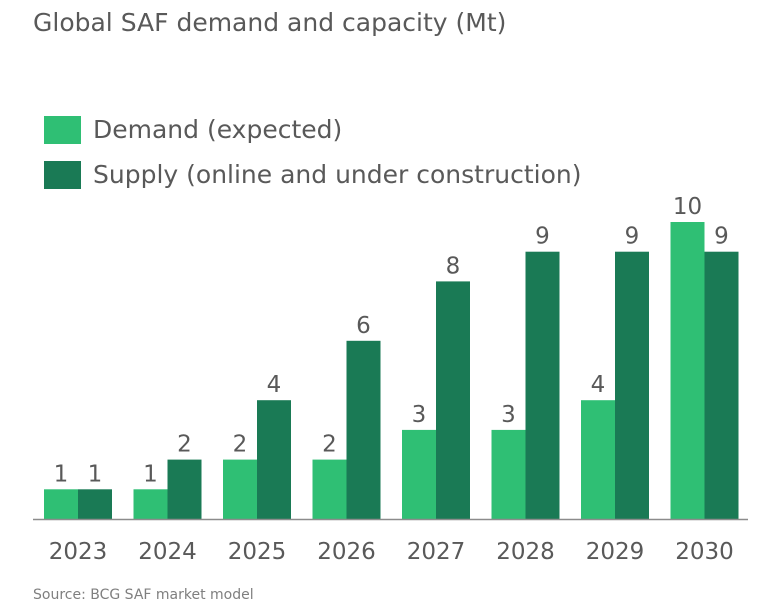  I want to click on data-label-supply-2030: 9, so click(721, 237).